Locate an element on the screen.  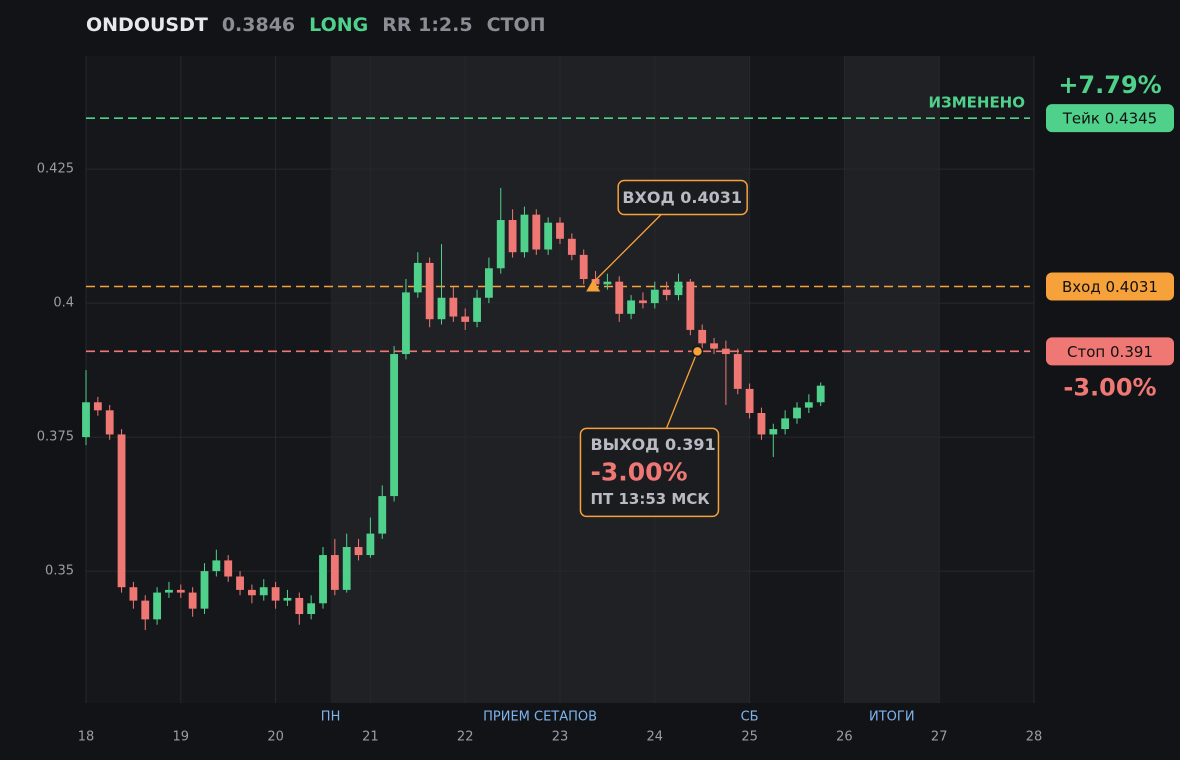
level-label: Стоп 0.391 is located at coordinates (1110, 352).